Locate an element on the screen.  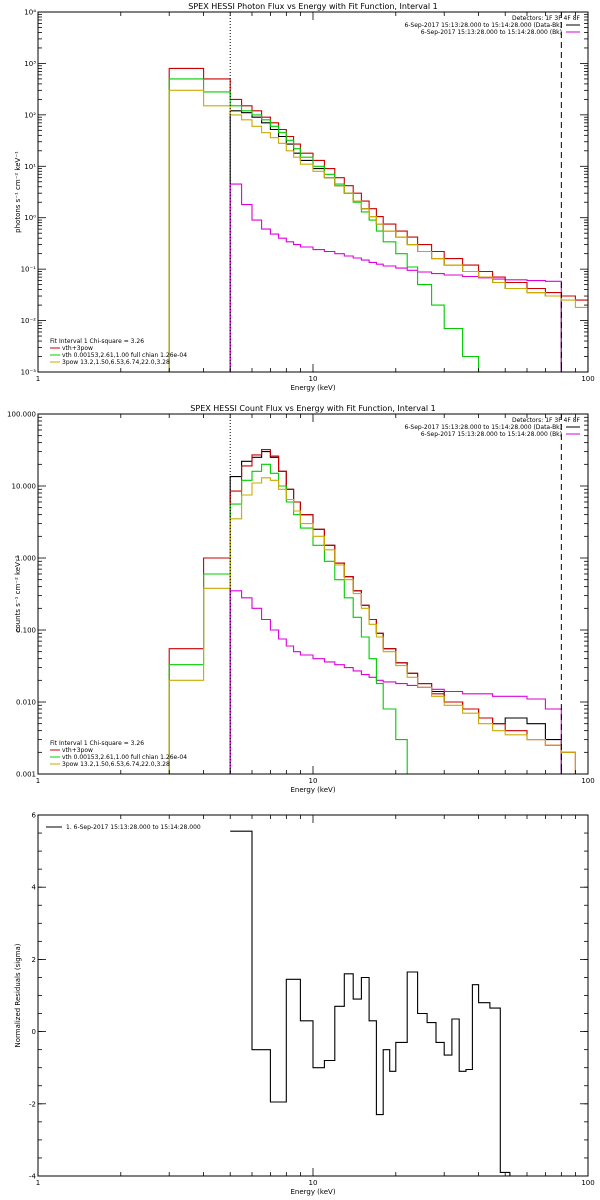
y-tick-label: 0.001 is located at coordinates (26, 775).